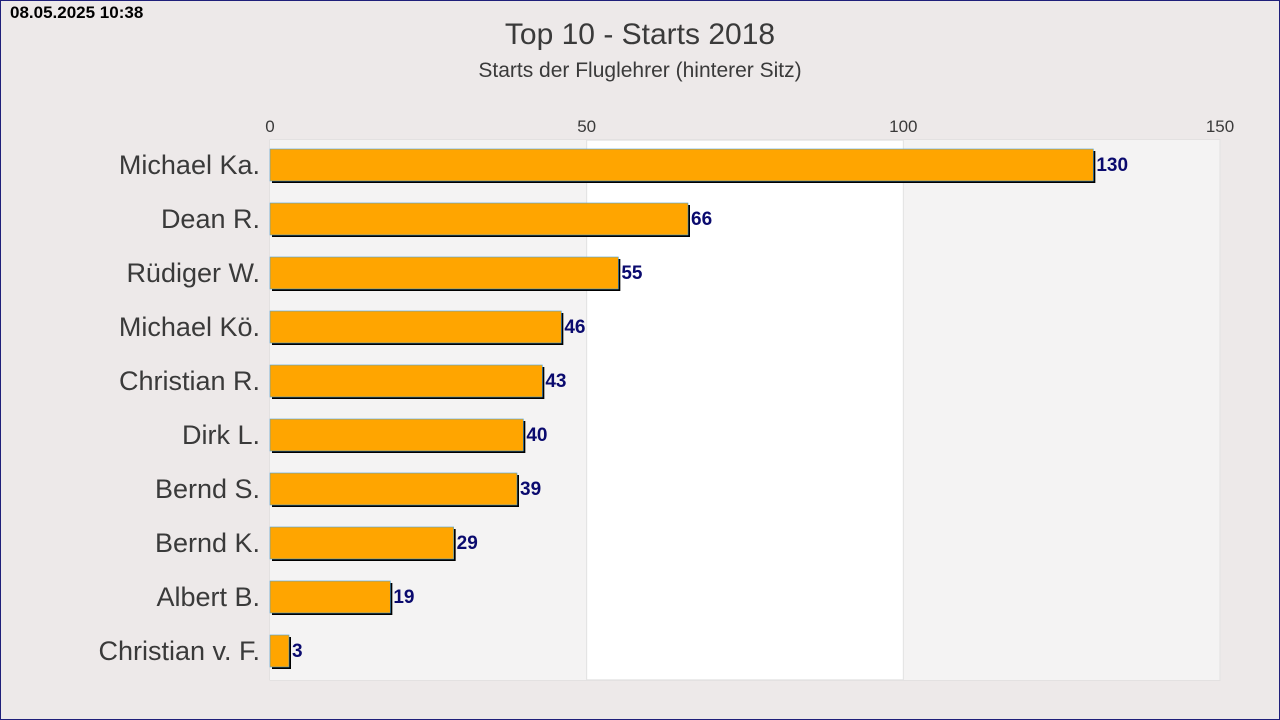  Describe the element at coordinates (640, 70) in the screenshot. I see `chart-subtitle: Starts der Fluglehrer (hinterer Sitz)` at that location.